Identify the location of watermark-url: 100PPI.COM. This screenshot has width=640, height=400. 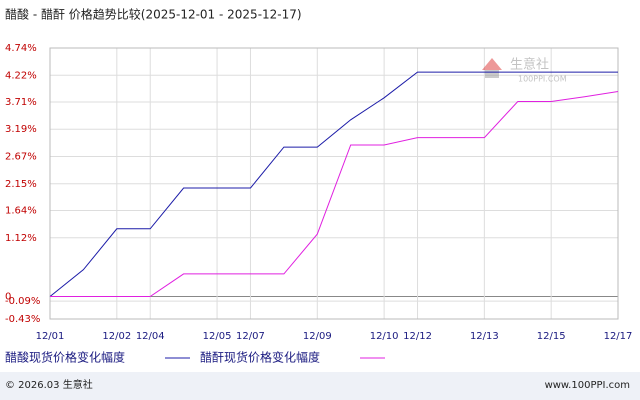
(542, 79).